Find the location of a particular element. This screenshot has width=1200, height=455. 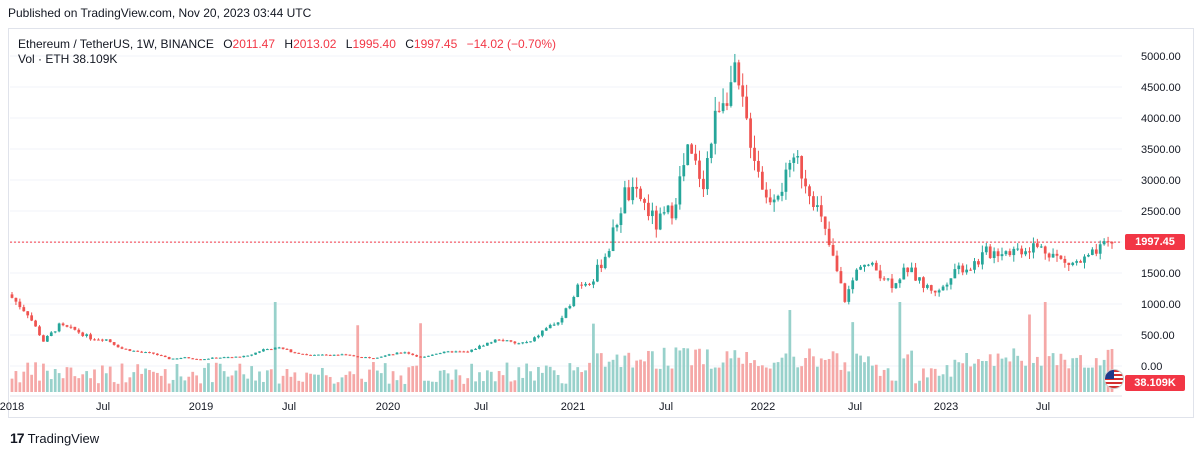

tradingview-logo-icon: 17 is located at coordinates (17, 438).